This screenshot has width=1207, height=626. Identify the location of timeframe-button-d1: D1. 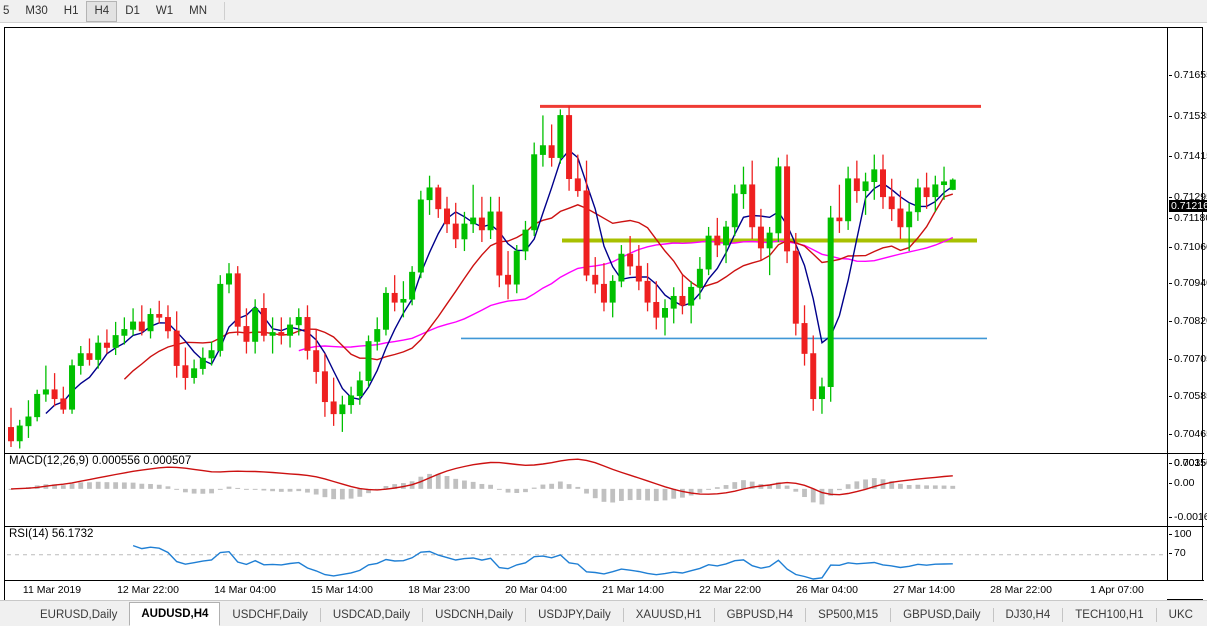
(132, 11).